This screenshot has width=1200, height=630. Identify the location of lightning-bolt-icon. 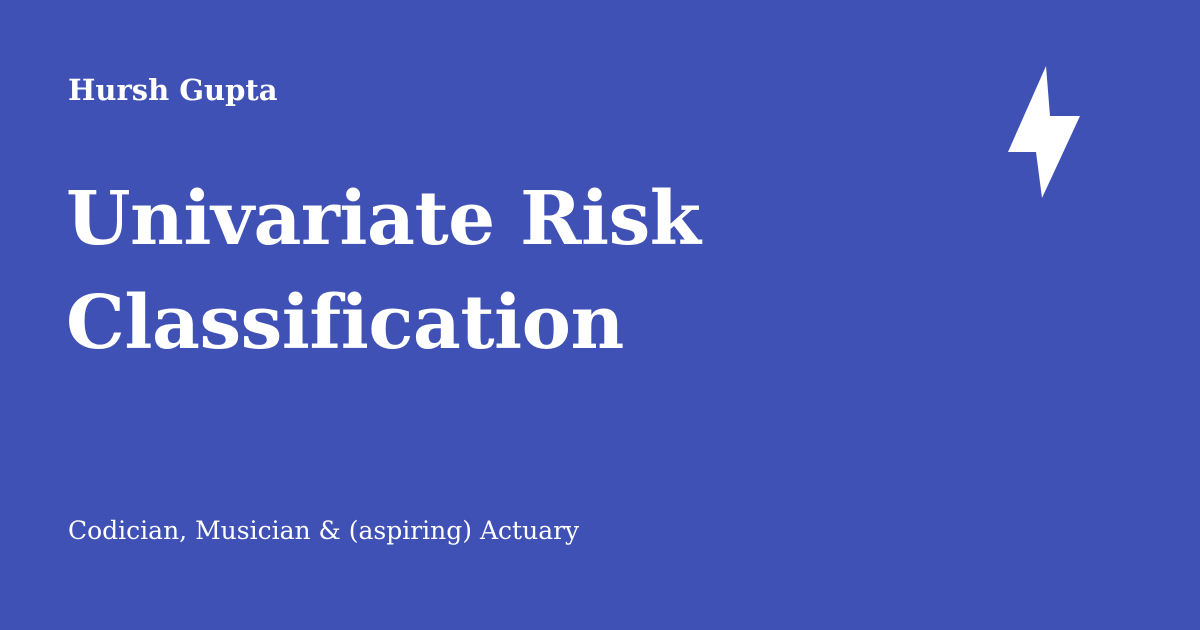
(1044, 132).